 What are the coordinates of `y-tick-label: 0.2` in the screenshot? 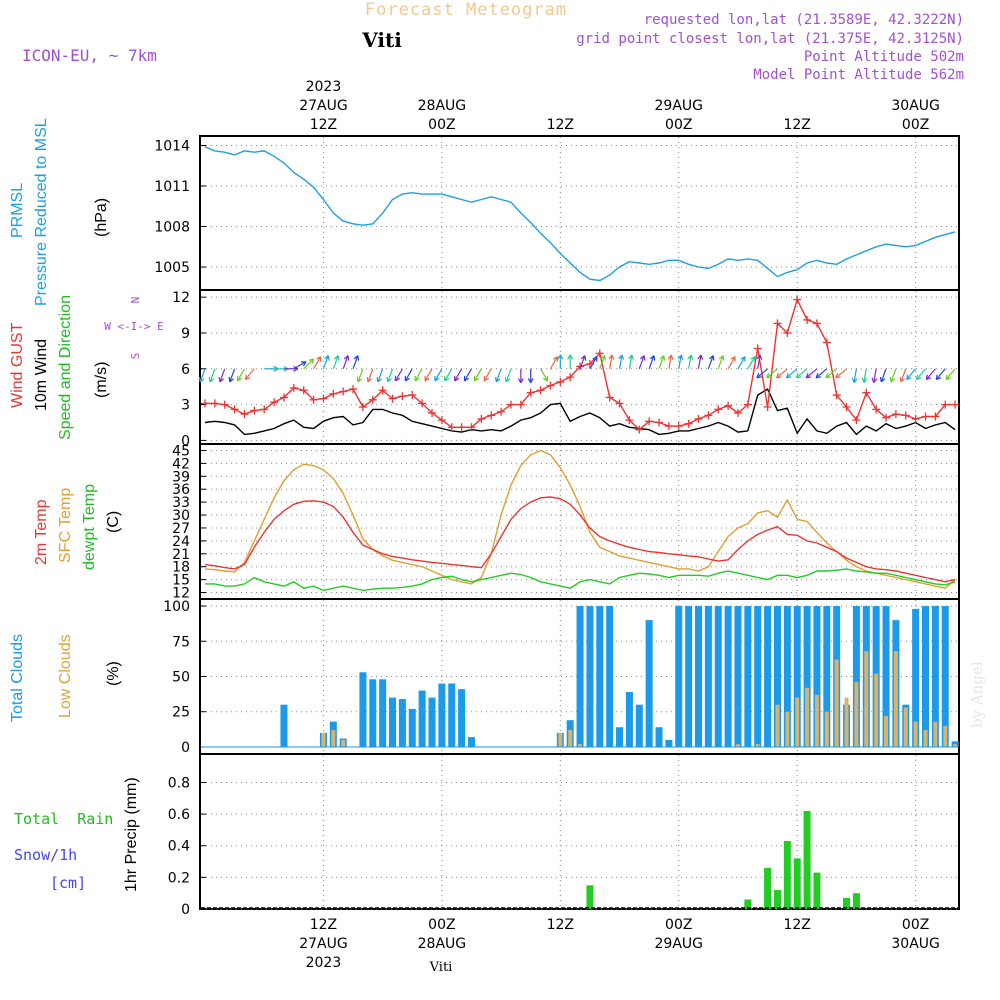 It's located at (179, 878).